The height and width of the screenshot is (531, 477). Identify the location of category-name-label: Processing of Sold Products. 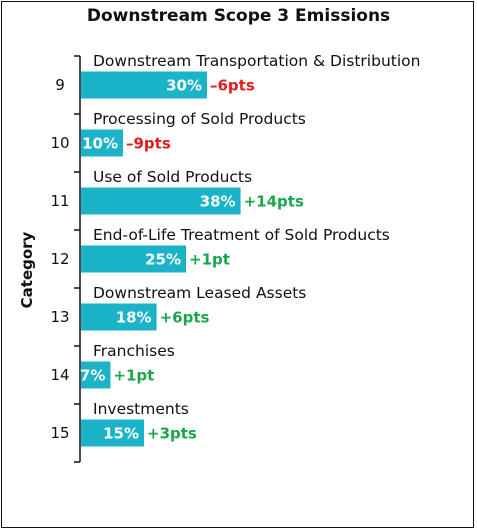
(199, 119).